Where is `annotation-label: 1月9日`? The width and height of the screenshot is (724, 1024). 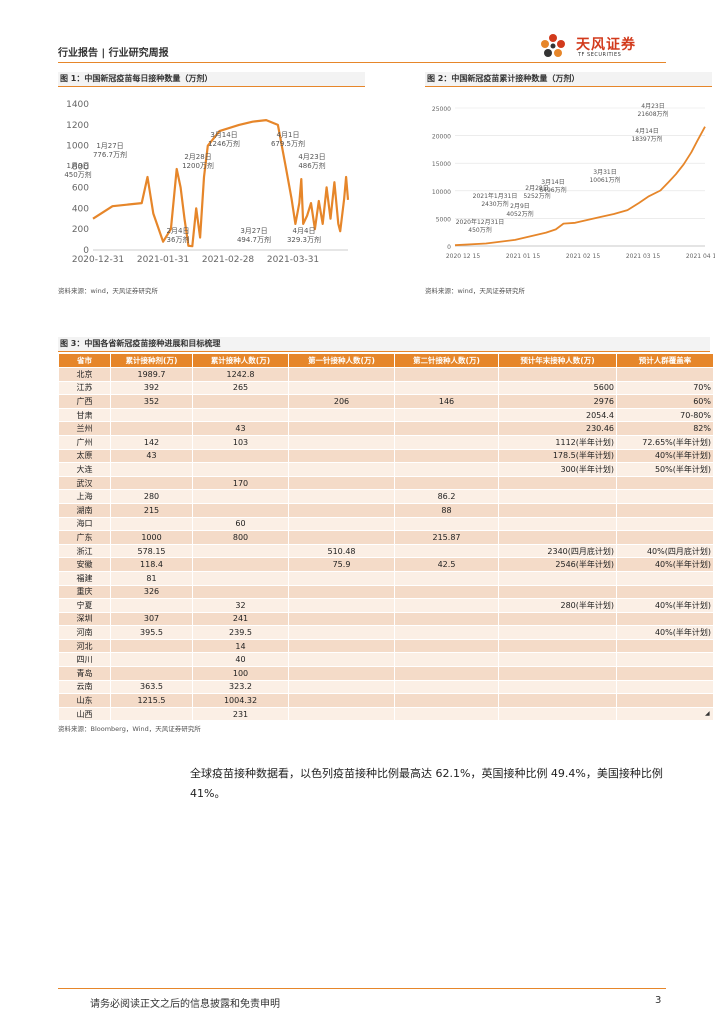
annotation-label: 1月9日 is located at coordinates (78, 166).